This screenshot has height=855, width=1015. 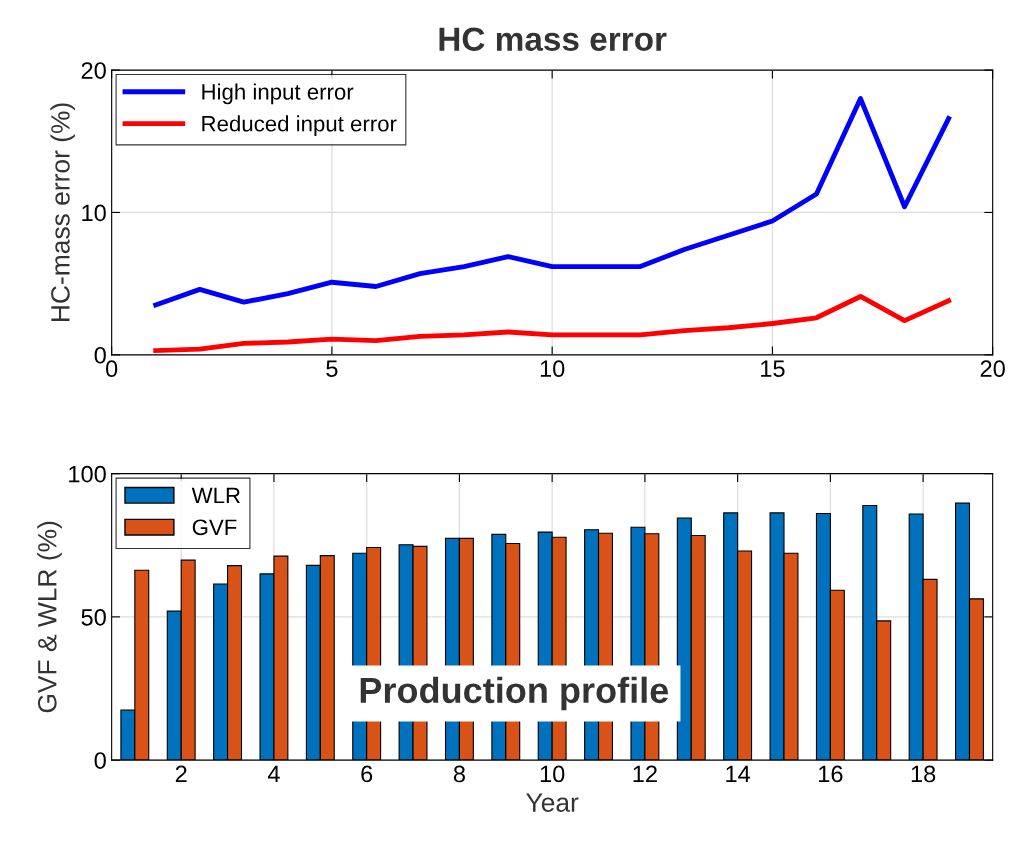 I want to click on y-axis-title: GVF & WLR (%), so click(x=49, y=617).